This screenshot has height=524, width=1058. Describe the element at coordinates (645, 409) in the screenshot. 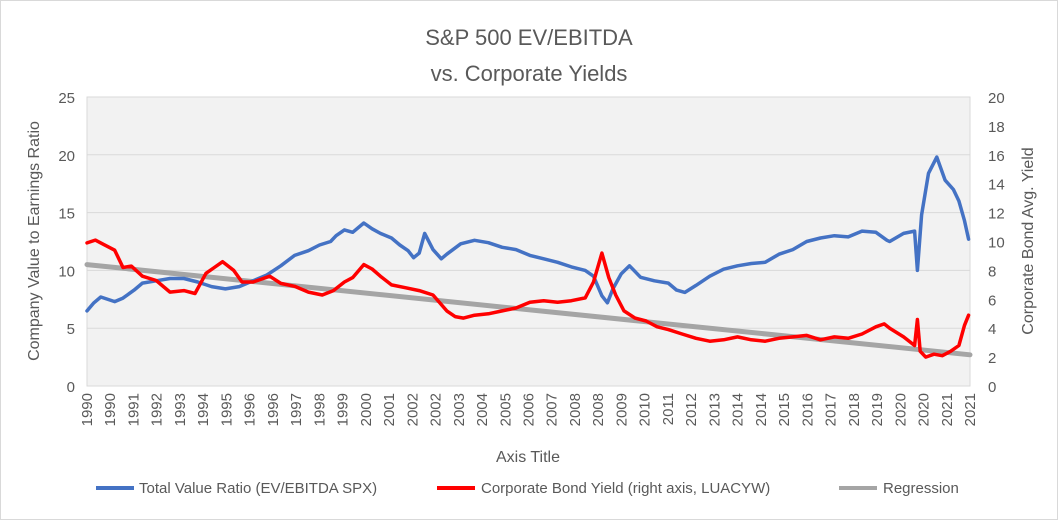

I see `x-tick-label: 2010` at that location.